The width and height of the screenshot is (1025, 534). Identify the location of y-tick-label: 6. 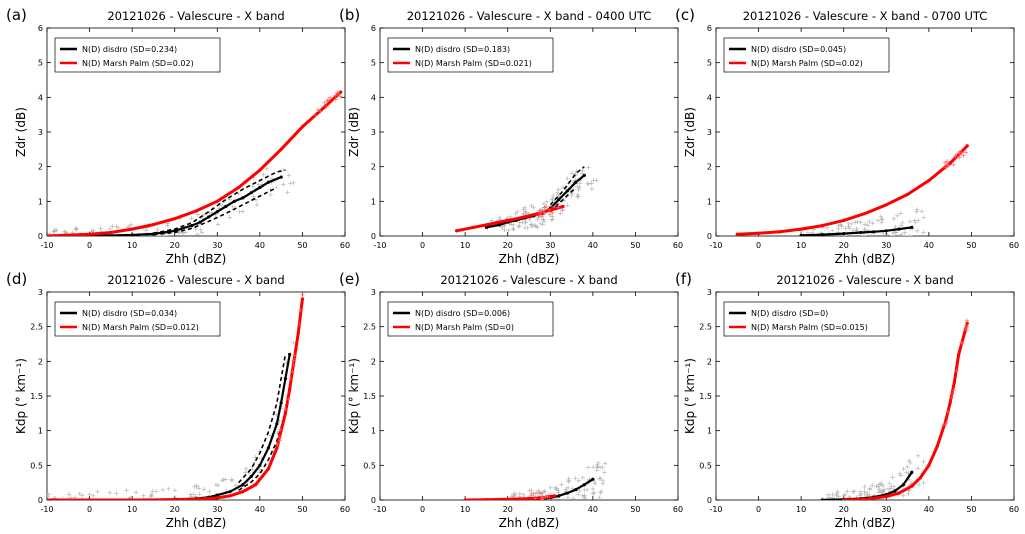
(709, 28).